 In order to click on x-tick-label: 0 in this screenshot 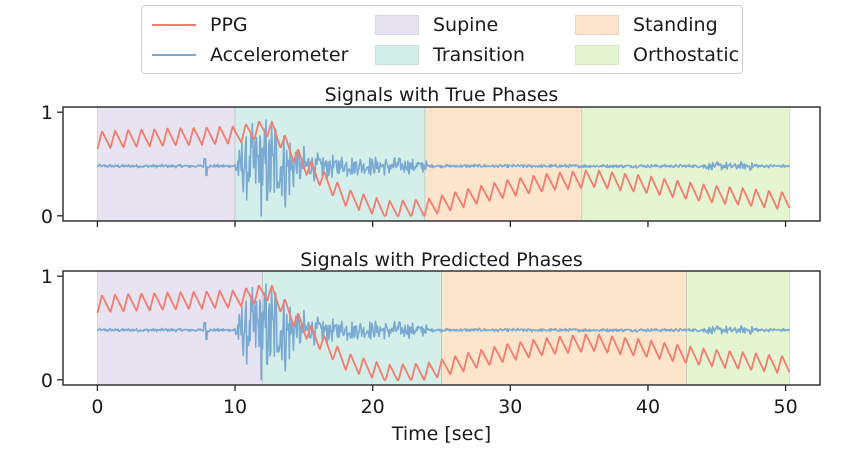, I will do `click(97, 407)`.